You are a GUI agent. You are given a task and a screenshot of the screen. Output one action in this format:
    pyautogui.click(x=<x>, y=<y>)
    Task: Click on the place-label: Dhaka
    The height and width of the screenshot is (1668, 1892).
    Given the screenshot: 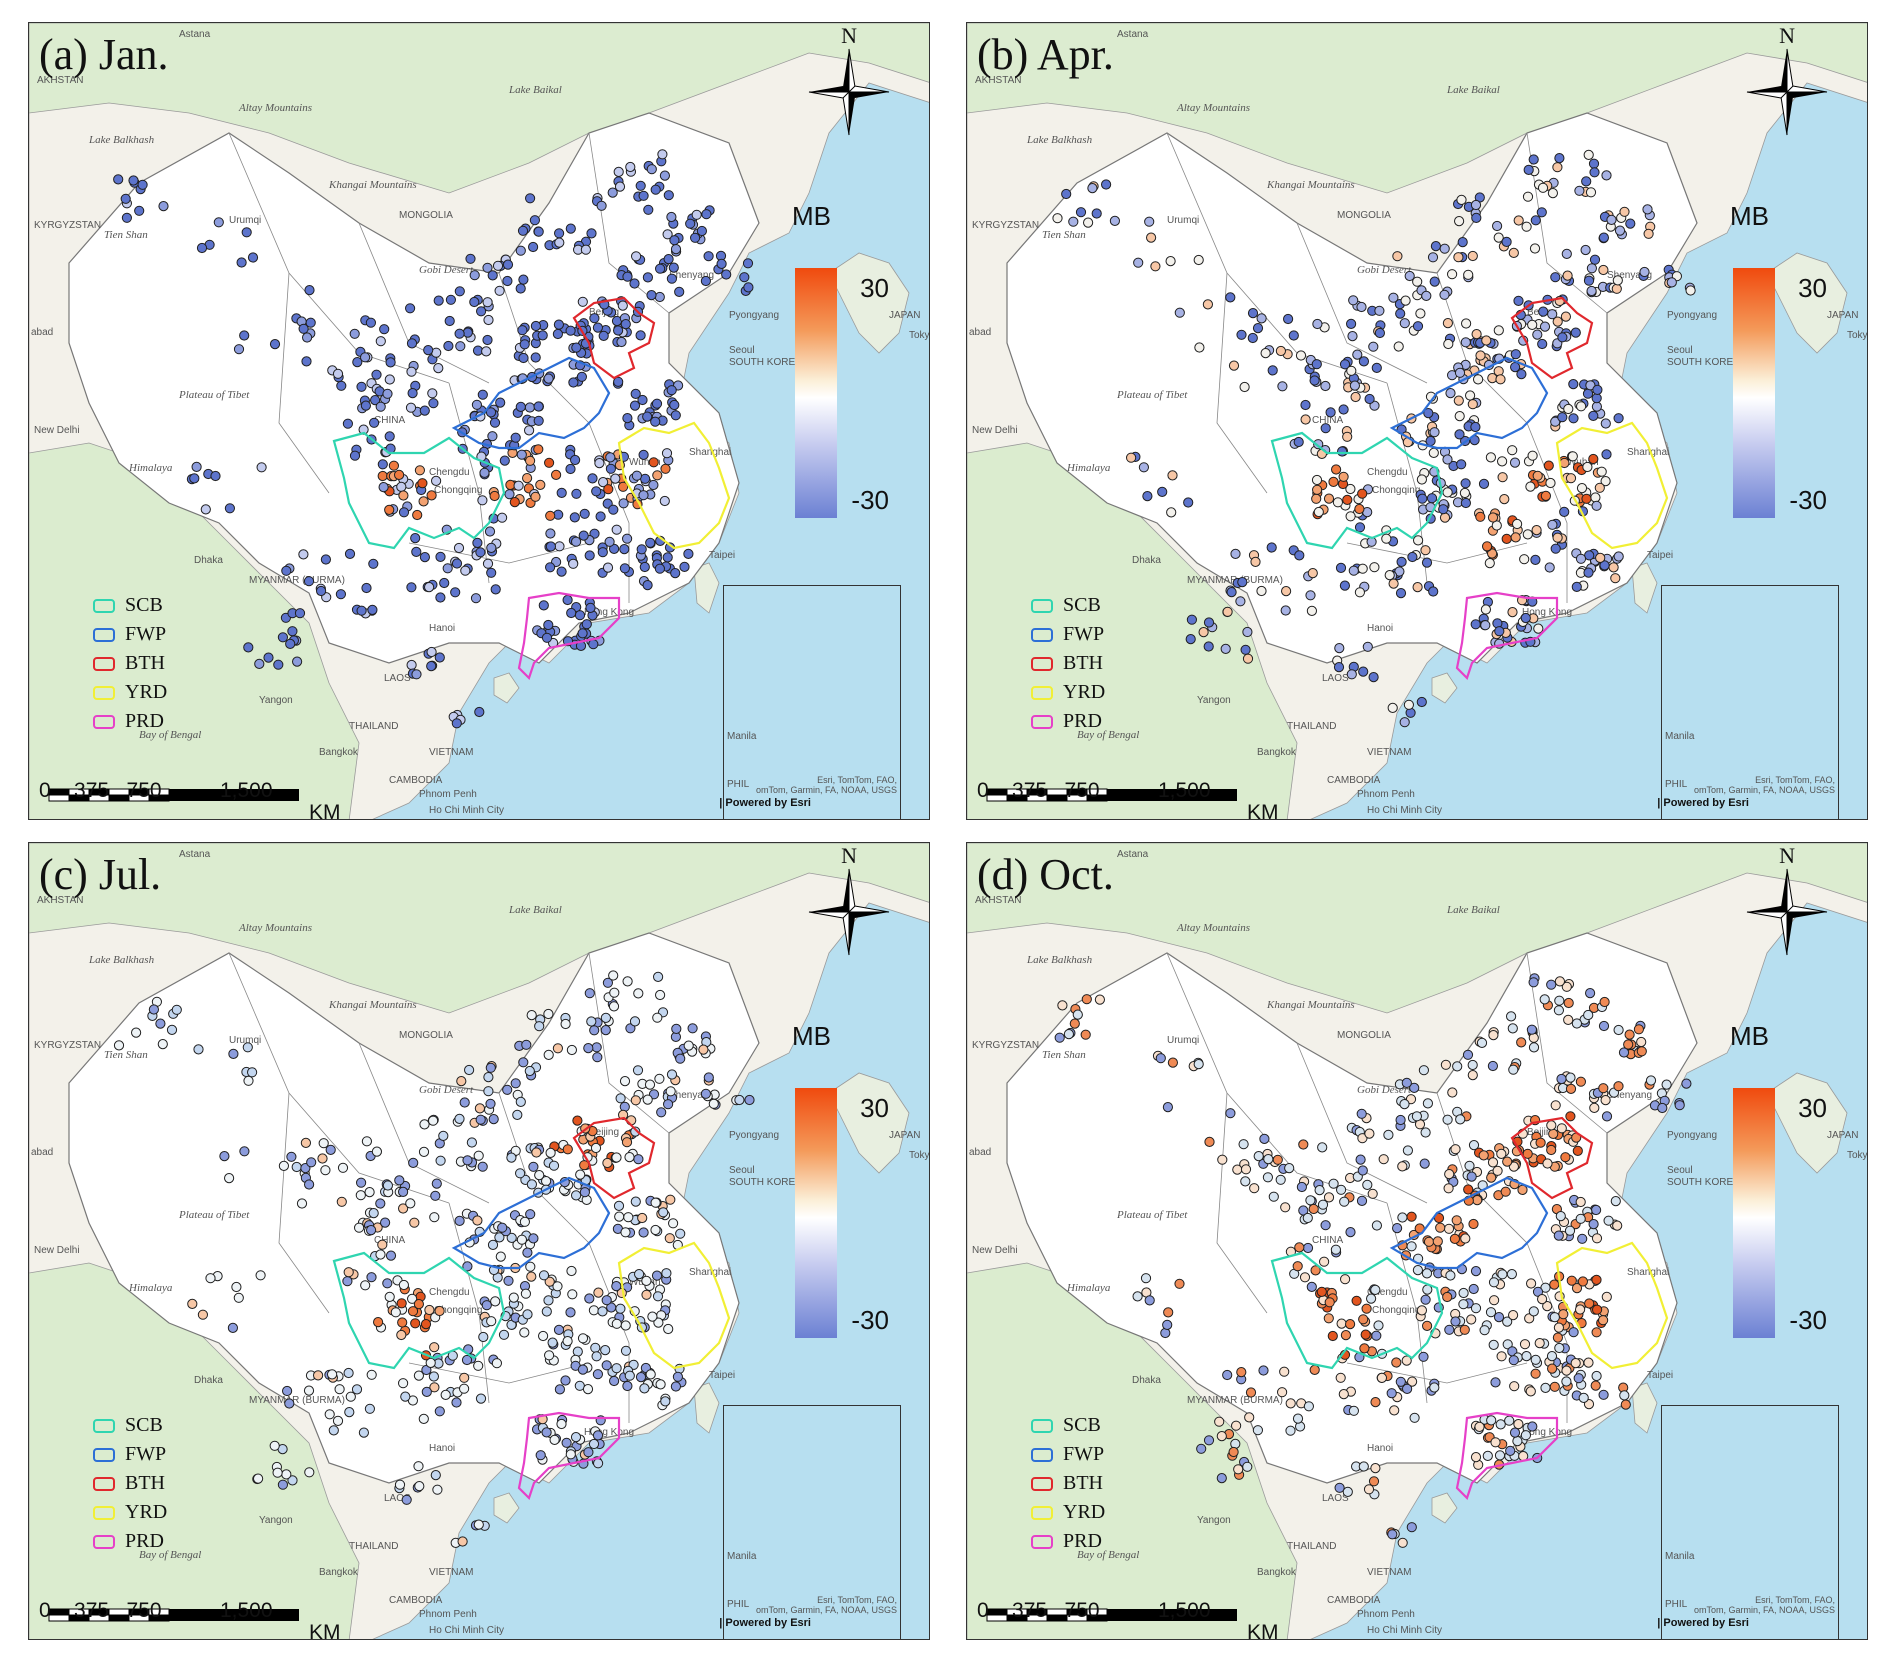 What is the action you would take?
    pyautogui.click(x=1146, y=1380)
    